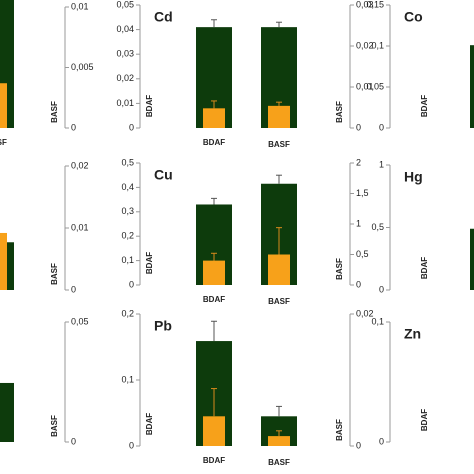  What do you see at coordinates (163, 17) in the screenshot?
I see `panel-title: Cd` at bounding box center [163, 17].